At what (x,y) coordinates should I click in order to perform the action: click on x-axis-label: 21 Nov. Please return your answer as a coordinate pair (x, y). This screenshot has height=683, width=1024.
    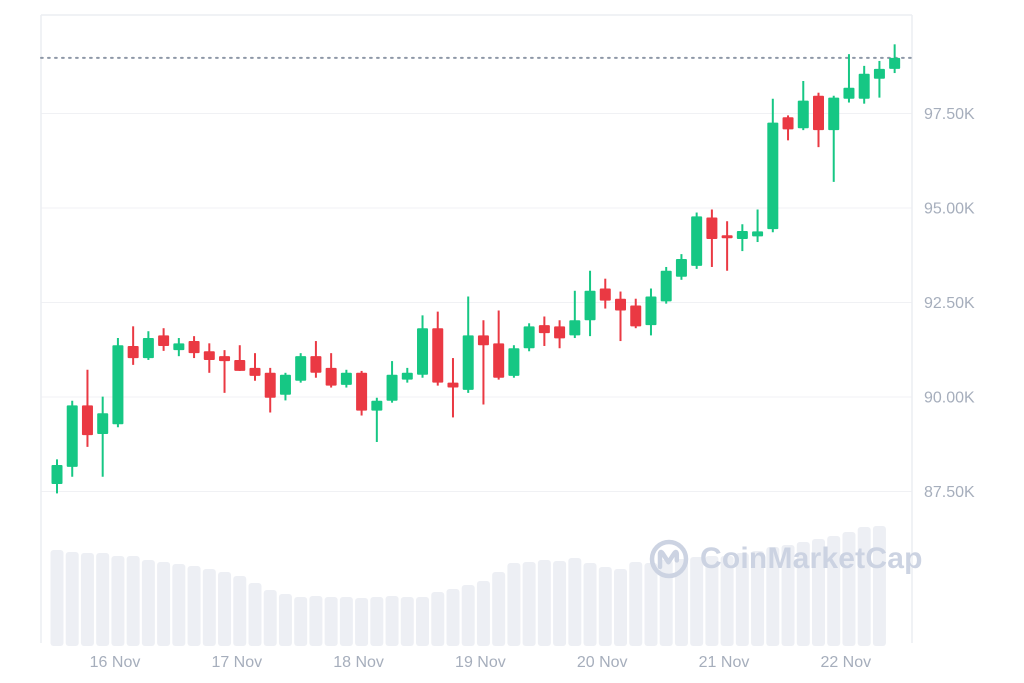
    Looking at the image, I should click on (724, 662).